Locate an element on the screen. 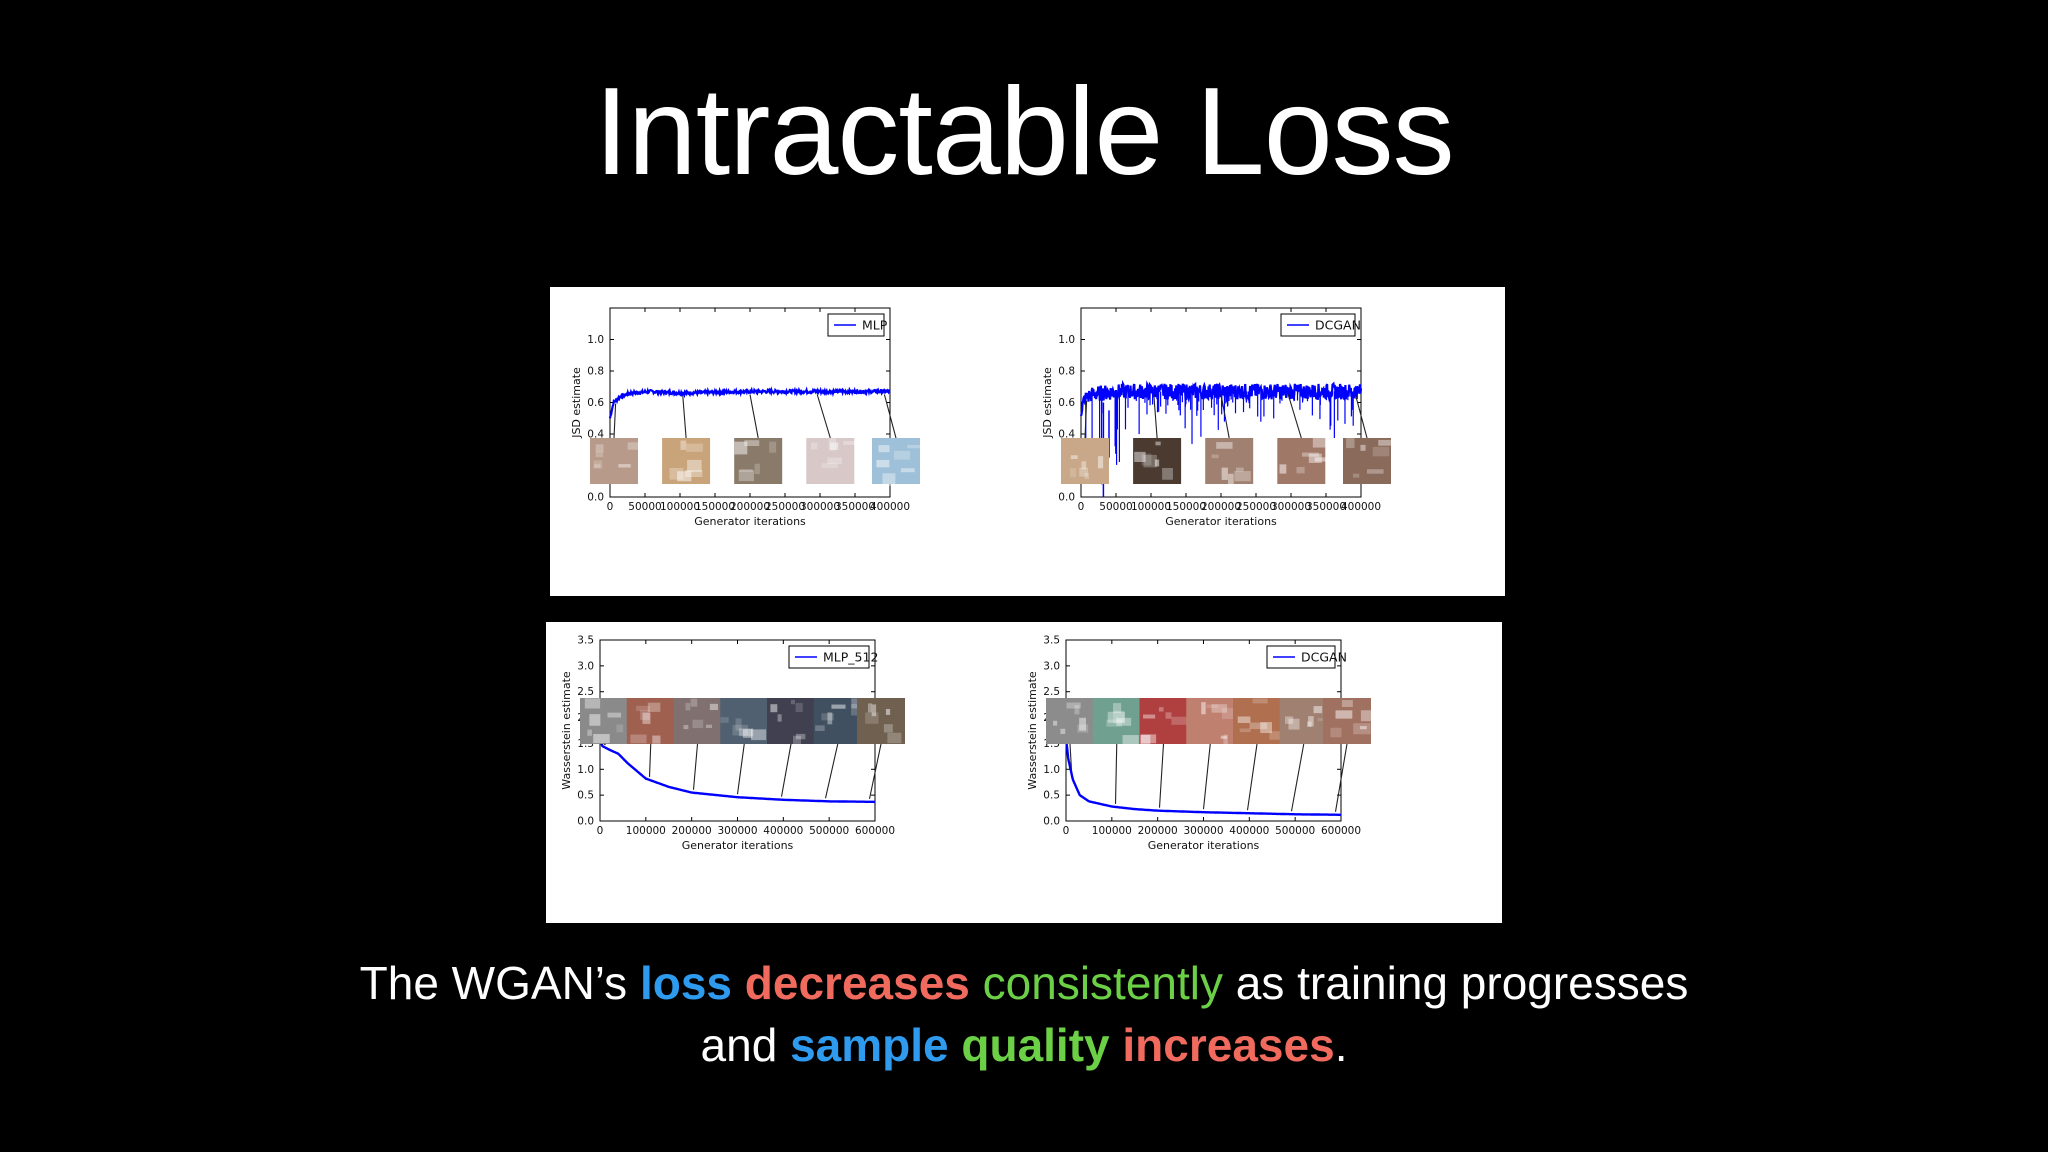 Image resolution: width=2048 pixels, height=1152 pixels. caption-segment: consistently is located at coordinates (1102, 983).